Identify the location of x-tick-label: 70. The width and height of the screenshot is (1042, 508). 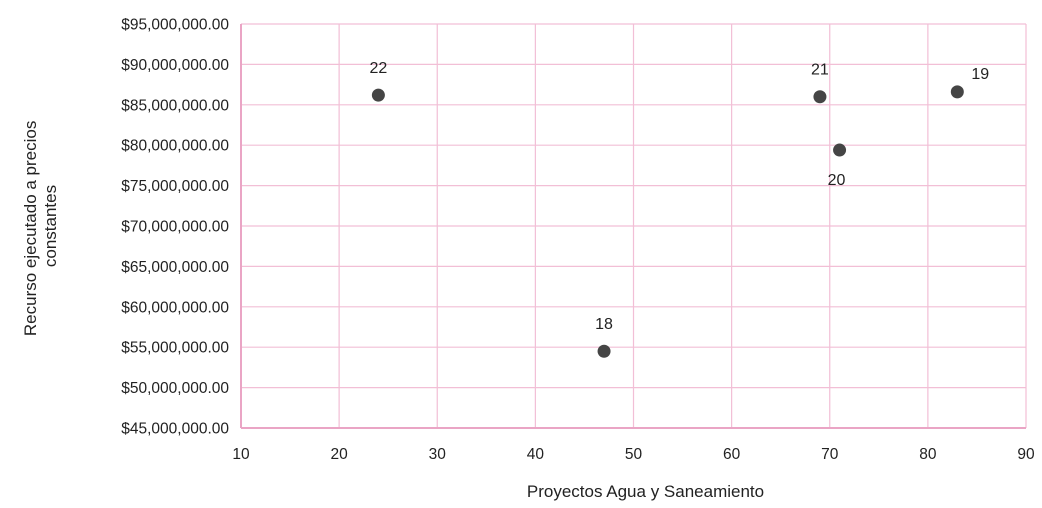
(830, 454).